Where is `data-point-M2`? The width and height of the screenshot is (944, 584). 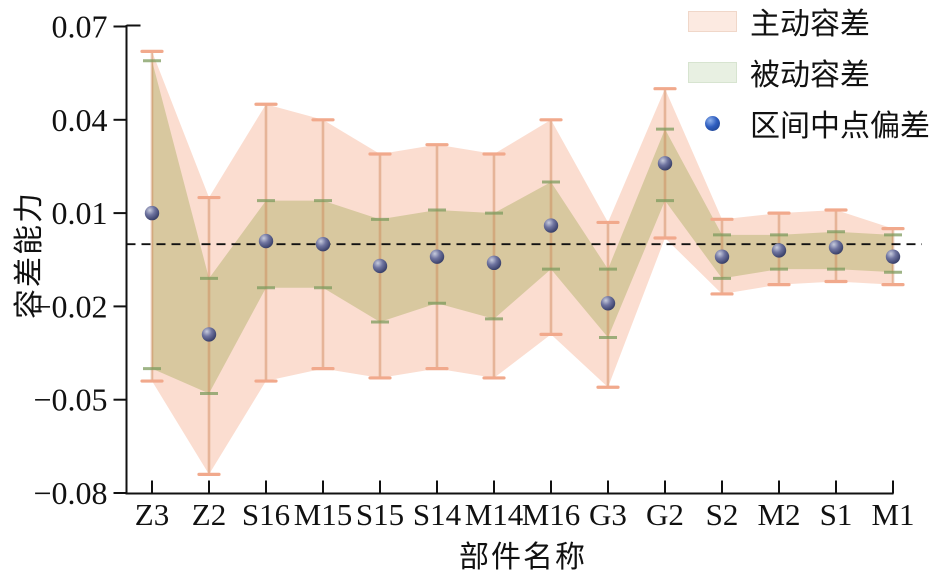 data-point-M2 is located at coordinates (779, 250).